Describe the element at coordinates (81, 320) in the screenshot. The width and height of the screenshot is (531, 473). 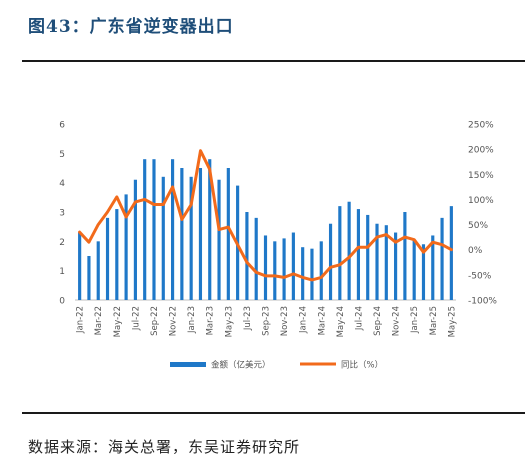
I see `x-tick-label: Jan-22` at that location.